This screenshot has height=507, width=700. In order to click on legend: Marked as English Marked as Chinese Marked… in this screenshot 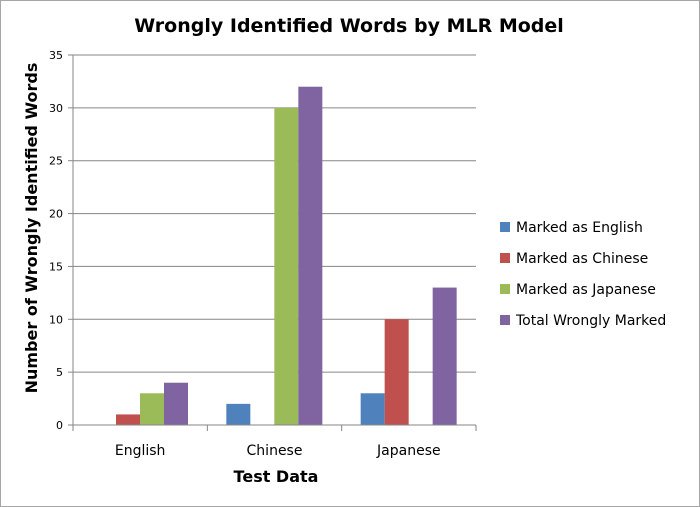, I will do `click(583, 274)`.